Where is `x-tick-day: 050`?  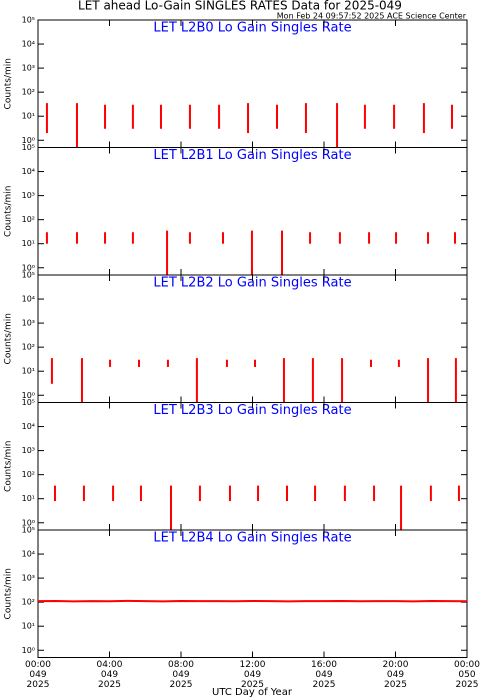 x-tick-day: 050 is located at coordinates (466, 675).